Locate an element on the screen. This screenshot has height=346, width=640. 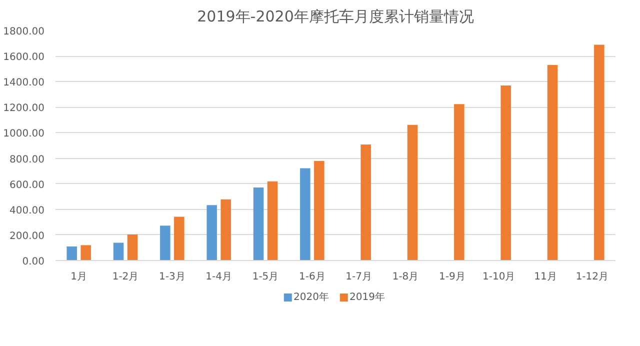
x-tick-label: 1-8月 is located at coordinates (405, 277).